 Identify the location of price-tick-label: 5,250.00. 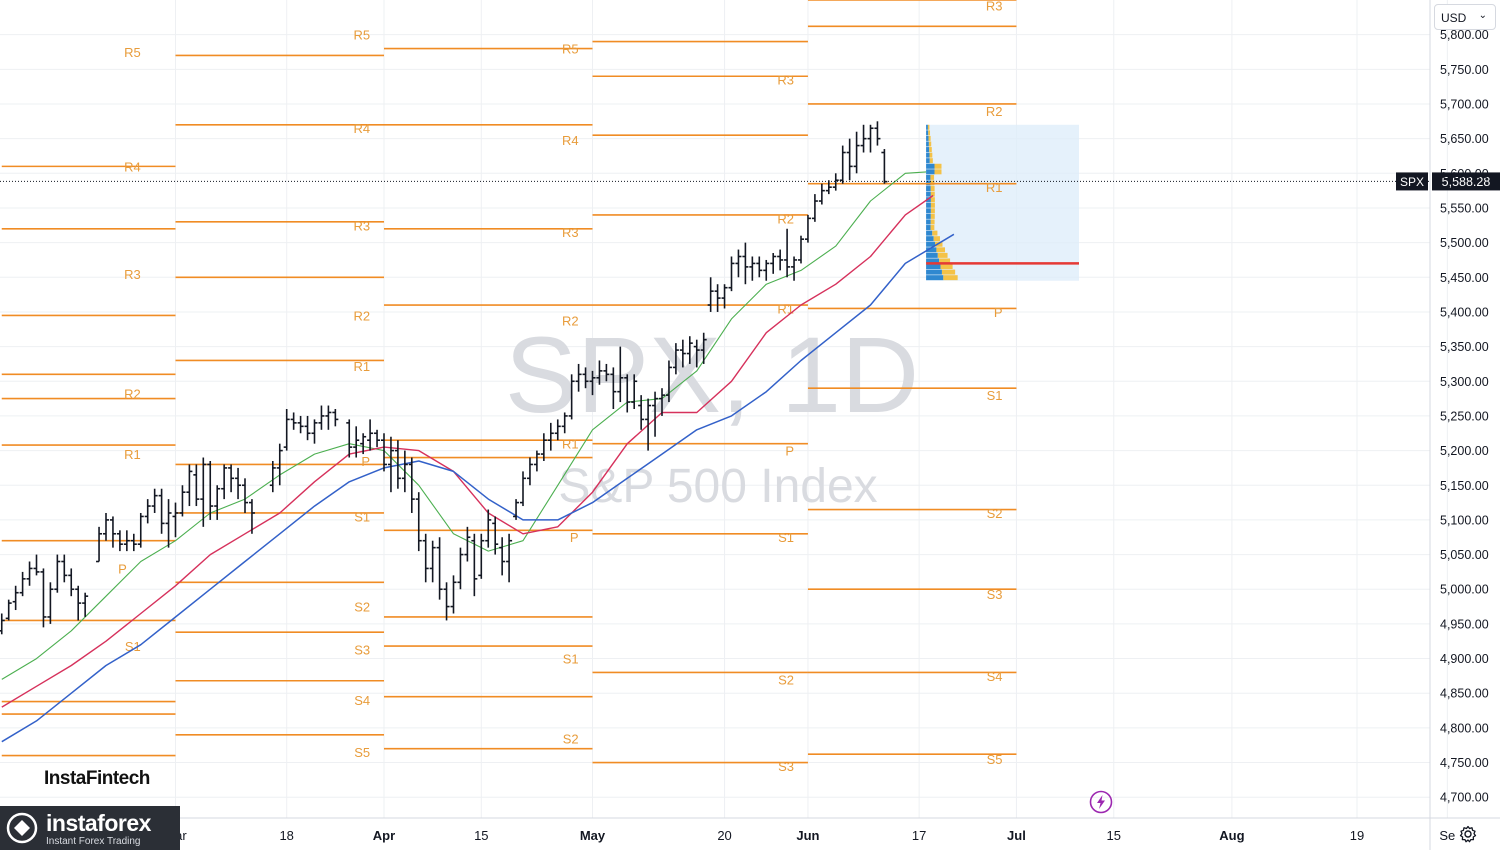
(1464, 416).